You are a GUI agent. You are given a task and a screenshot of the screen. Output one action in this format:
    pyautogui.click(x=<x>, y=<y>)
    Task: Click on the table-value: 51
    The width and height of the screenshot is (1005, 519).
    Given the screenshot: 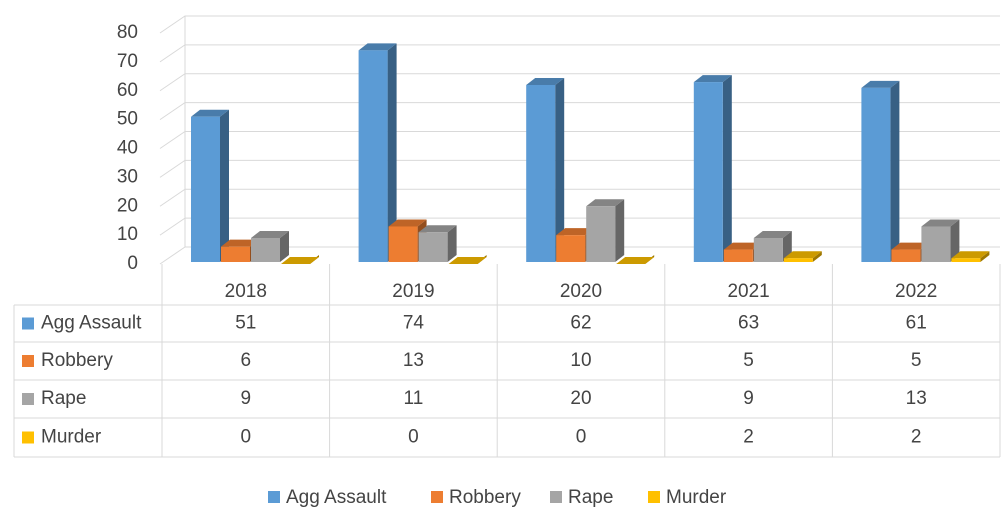 What is the action you would take?
    pyautogui.click(x=245, y=323)
    